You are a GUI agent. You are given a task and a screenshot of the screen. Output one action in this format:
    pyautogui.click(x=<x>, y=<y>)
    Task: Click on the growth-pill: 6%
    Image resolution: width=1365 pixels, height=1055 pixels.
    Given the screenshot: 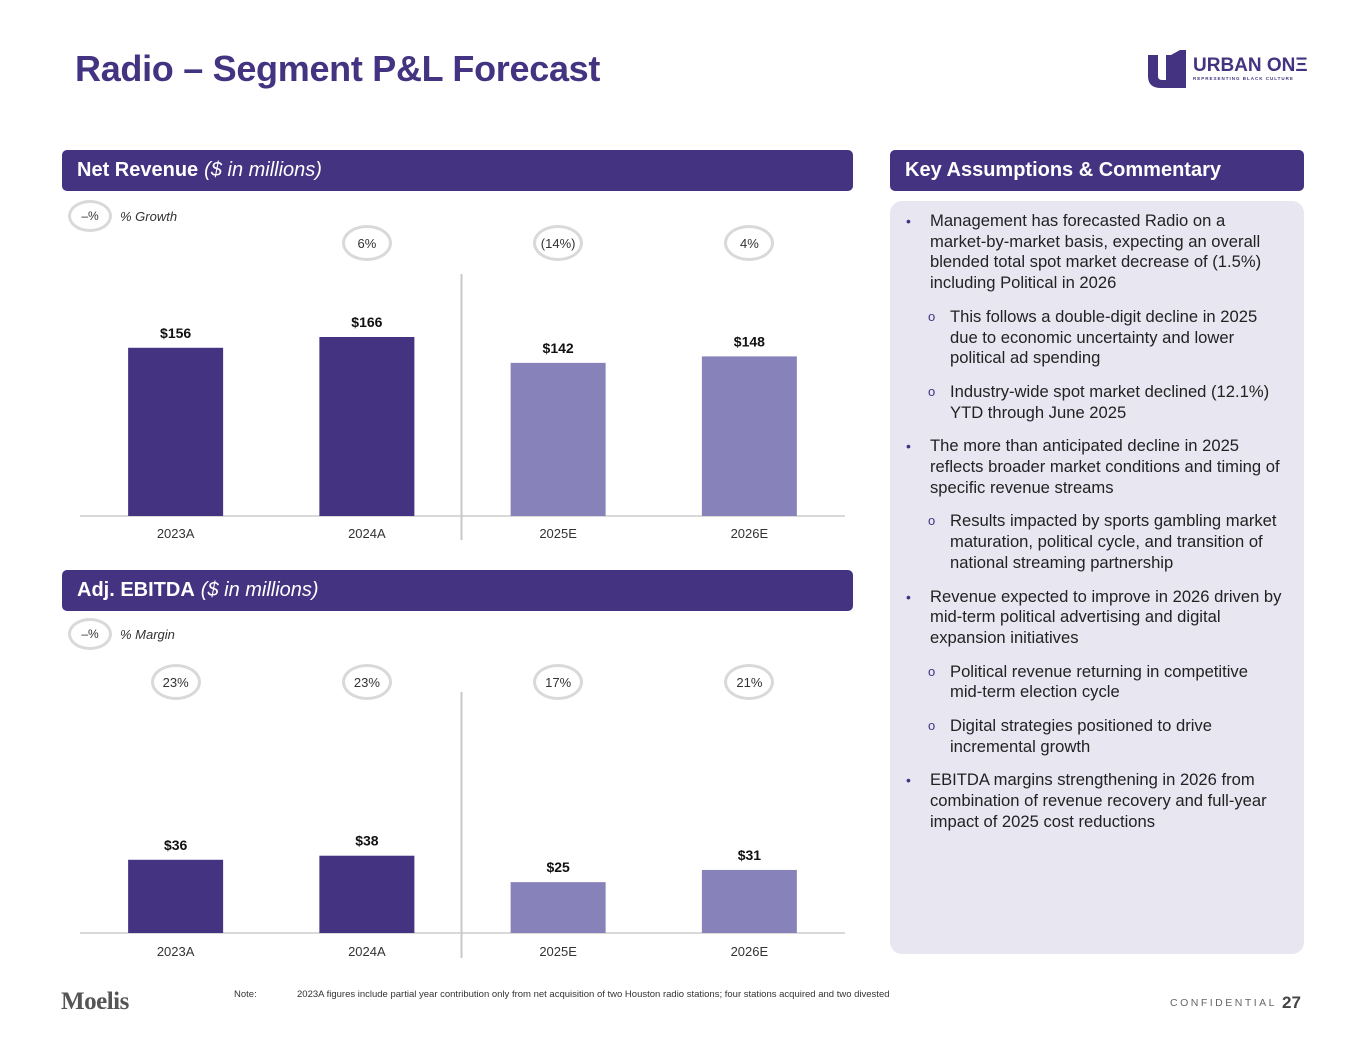 What is the action you would take?
    pyautogui.click(x=366, y=243)
    